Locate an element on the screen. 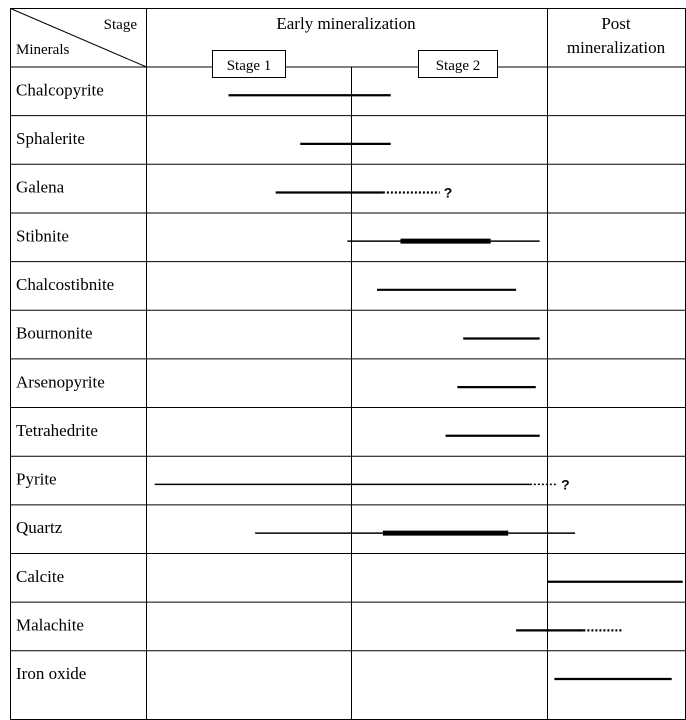 The height and width of the screenshot is (720, 686). stage1-label: Stage 1 is located at coordinates (249, 66).